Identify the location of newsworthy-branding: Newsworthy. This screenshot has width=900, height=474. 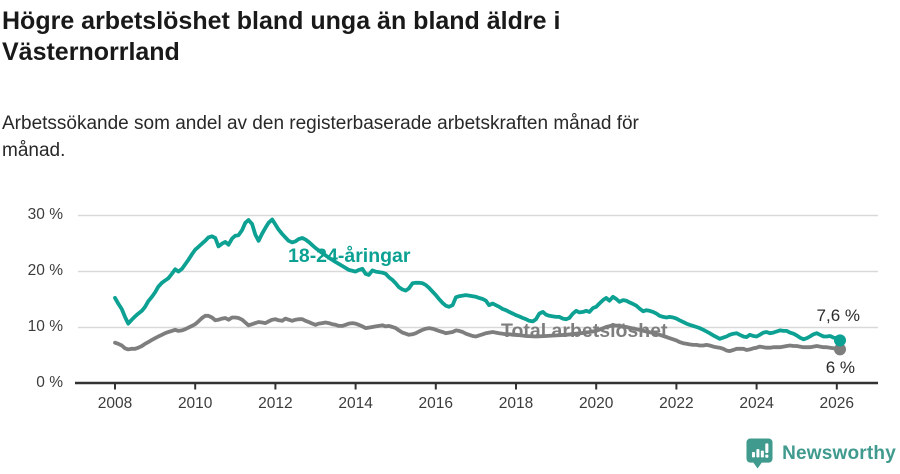
(821, 453).